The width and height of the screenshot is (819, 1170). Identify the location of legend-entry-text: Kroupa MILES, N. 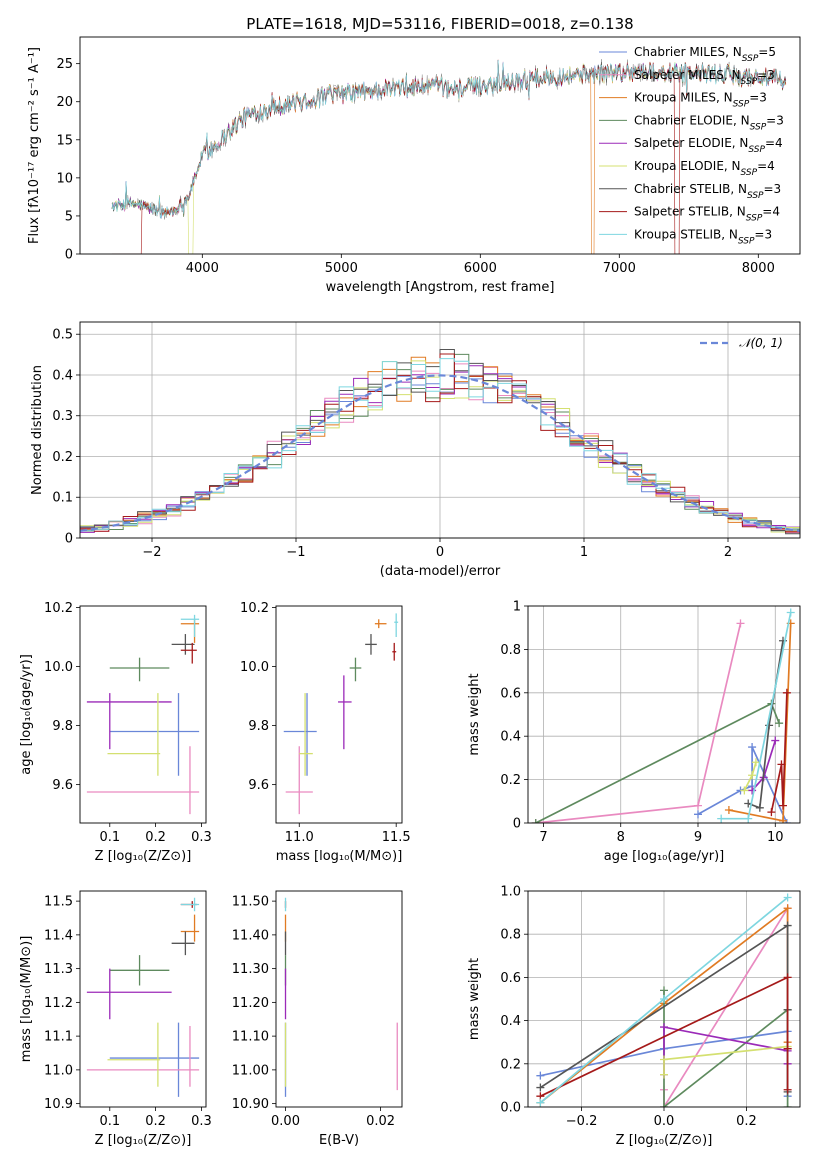
(683, 98).